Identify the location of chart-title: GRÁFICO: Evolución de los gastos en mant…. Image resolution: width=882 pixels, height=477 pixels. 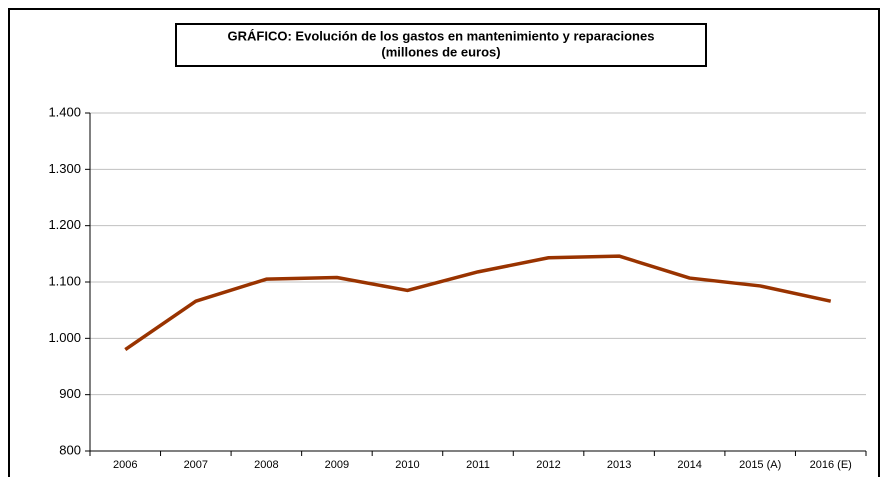
(441, 35).